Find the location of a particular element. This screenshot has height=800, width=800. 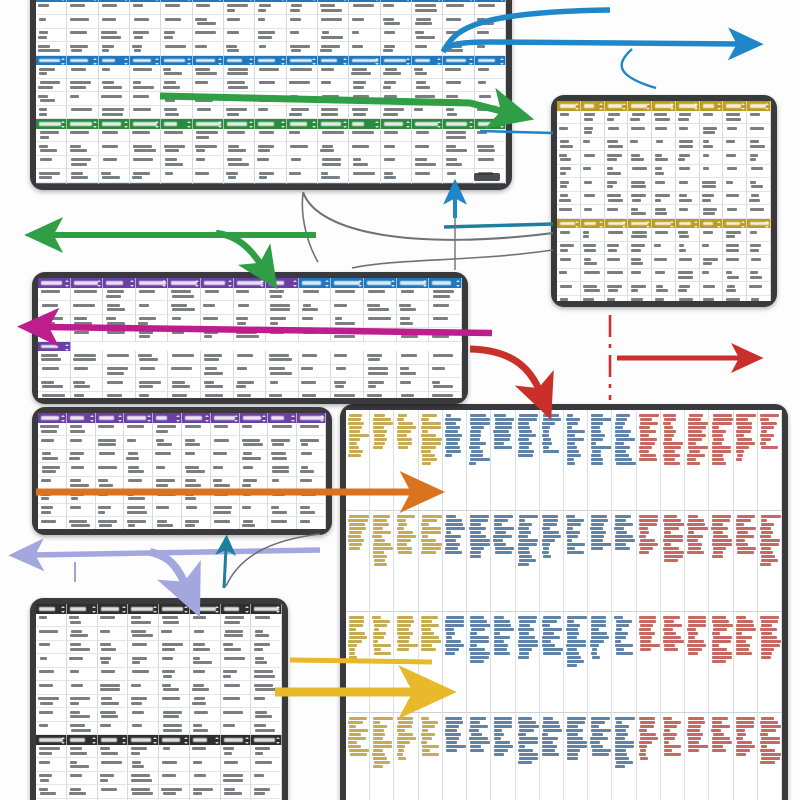

master-summary-workbook is located at coordinates (271, 95).